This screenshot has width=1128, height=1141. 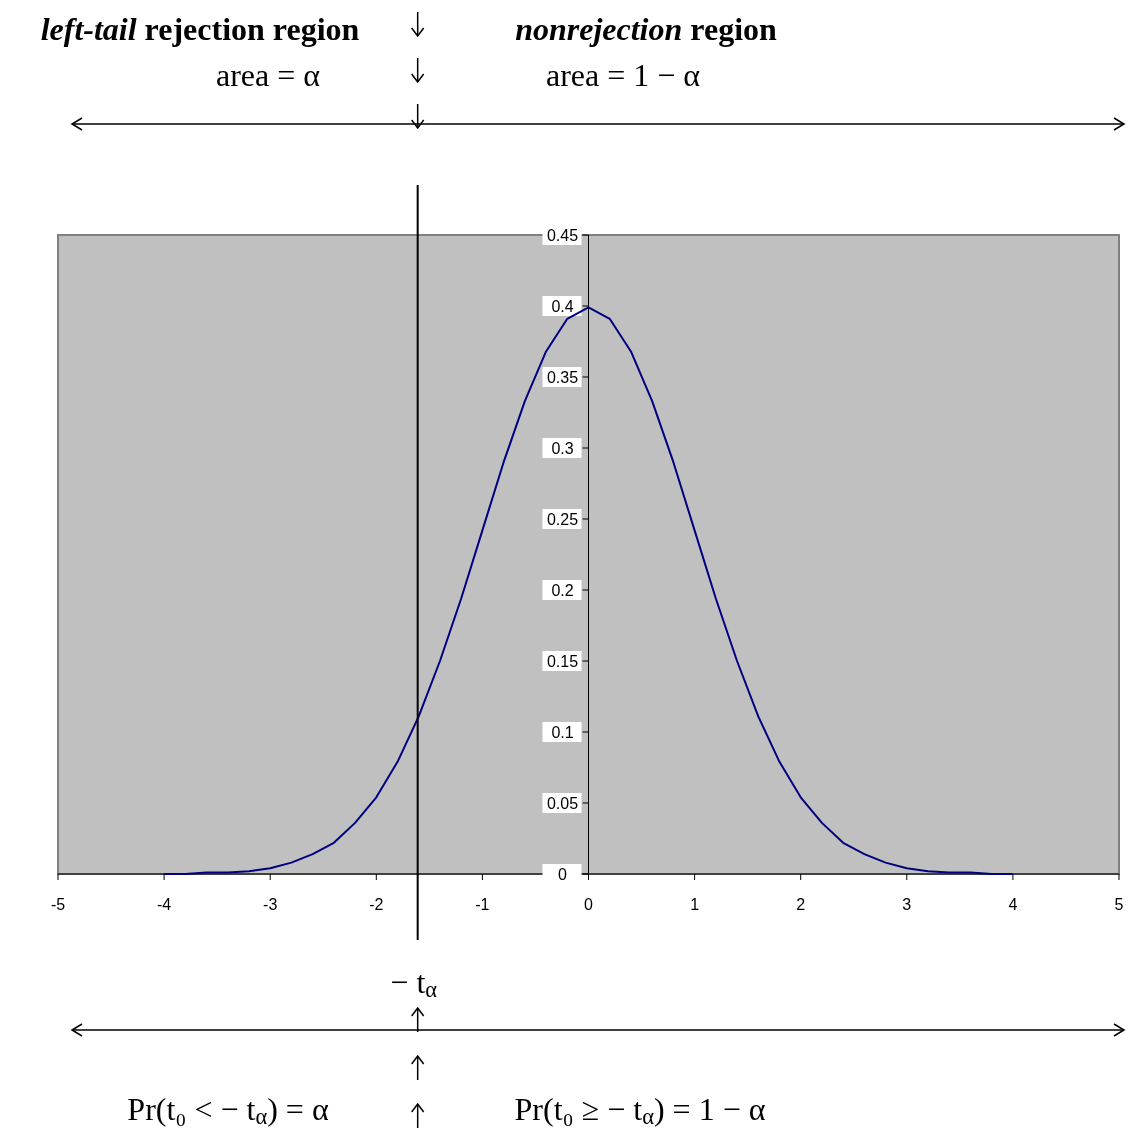 I want to click on x-tick-label: -3, so click(x=270, y=904).